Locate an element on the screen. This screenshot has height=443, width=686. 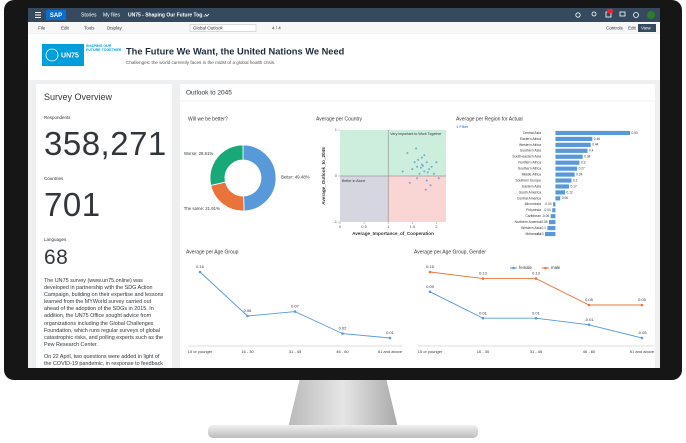
x-tick-label: 31 - 45 is located at coordinates (295, 351).